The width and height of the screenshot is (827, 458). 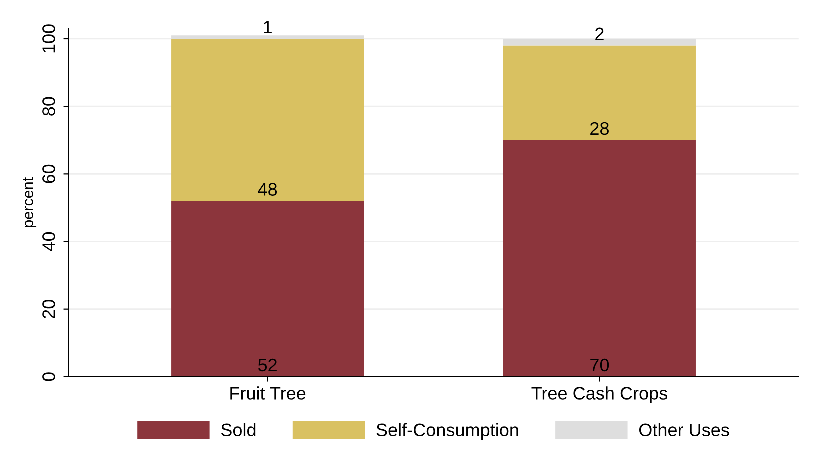 What do you see at coordinates (49, 242) in the screenshot?
I see `y-tick-label: 40` at bounding box center [49, 242].